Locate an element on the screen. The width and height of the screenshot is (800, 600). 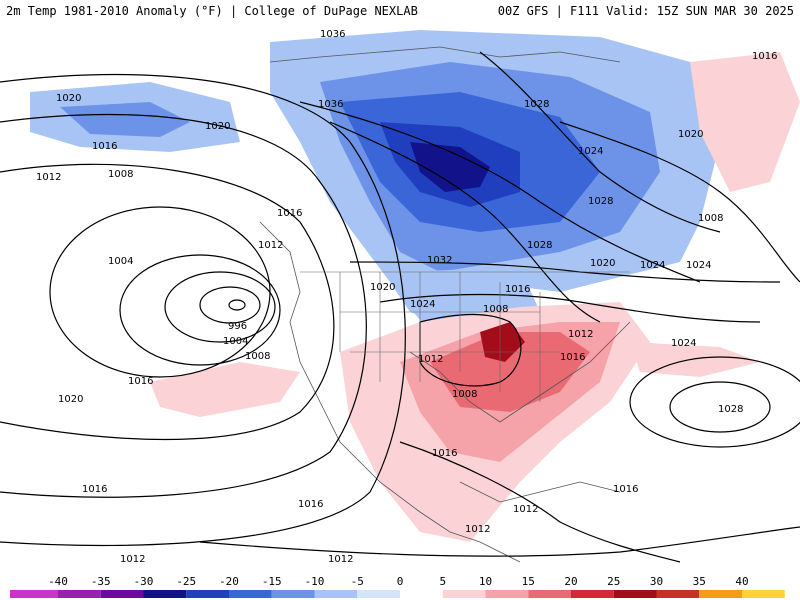
colorbar-tick-labels: -40 -35 -30 -25 -20 -15 -10 -5 0 5 10 15 20 25 30 35 40 is located at coordinates (398, 581).